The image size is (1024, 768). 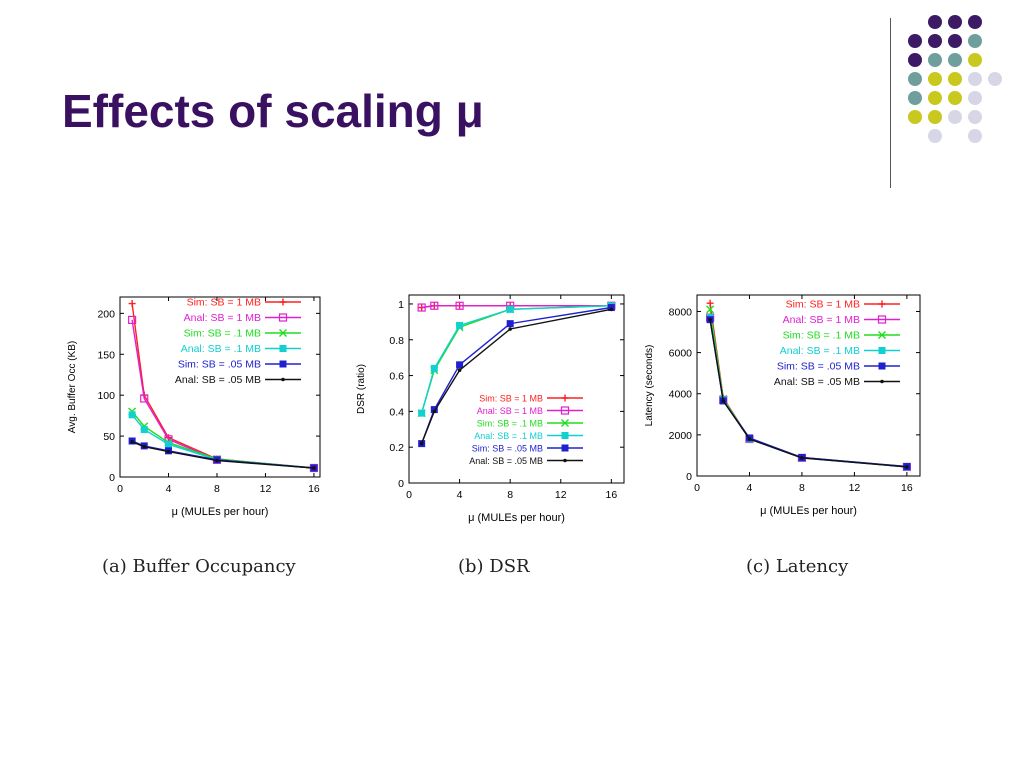 What do you see at coordinates (494, 566) in the screenshot?
I see `caption-dsr: (b) DSR` at bounding box center [494, 566].